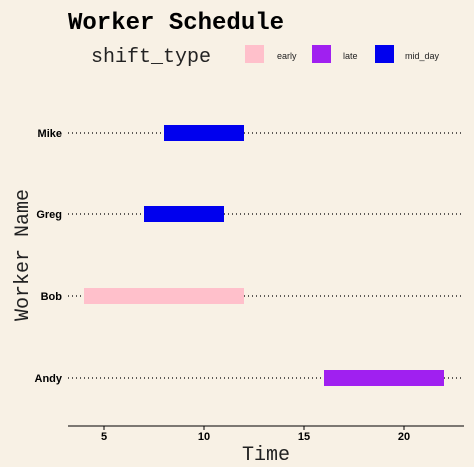 This screenshot has width=474, height=467. Describe the element at coordinates (321, 54) in the screenshot. I see `legend-swatch-late` at that location.